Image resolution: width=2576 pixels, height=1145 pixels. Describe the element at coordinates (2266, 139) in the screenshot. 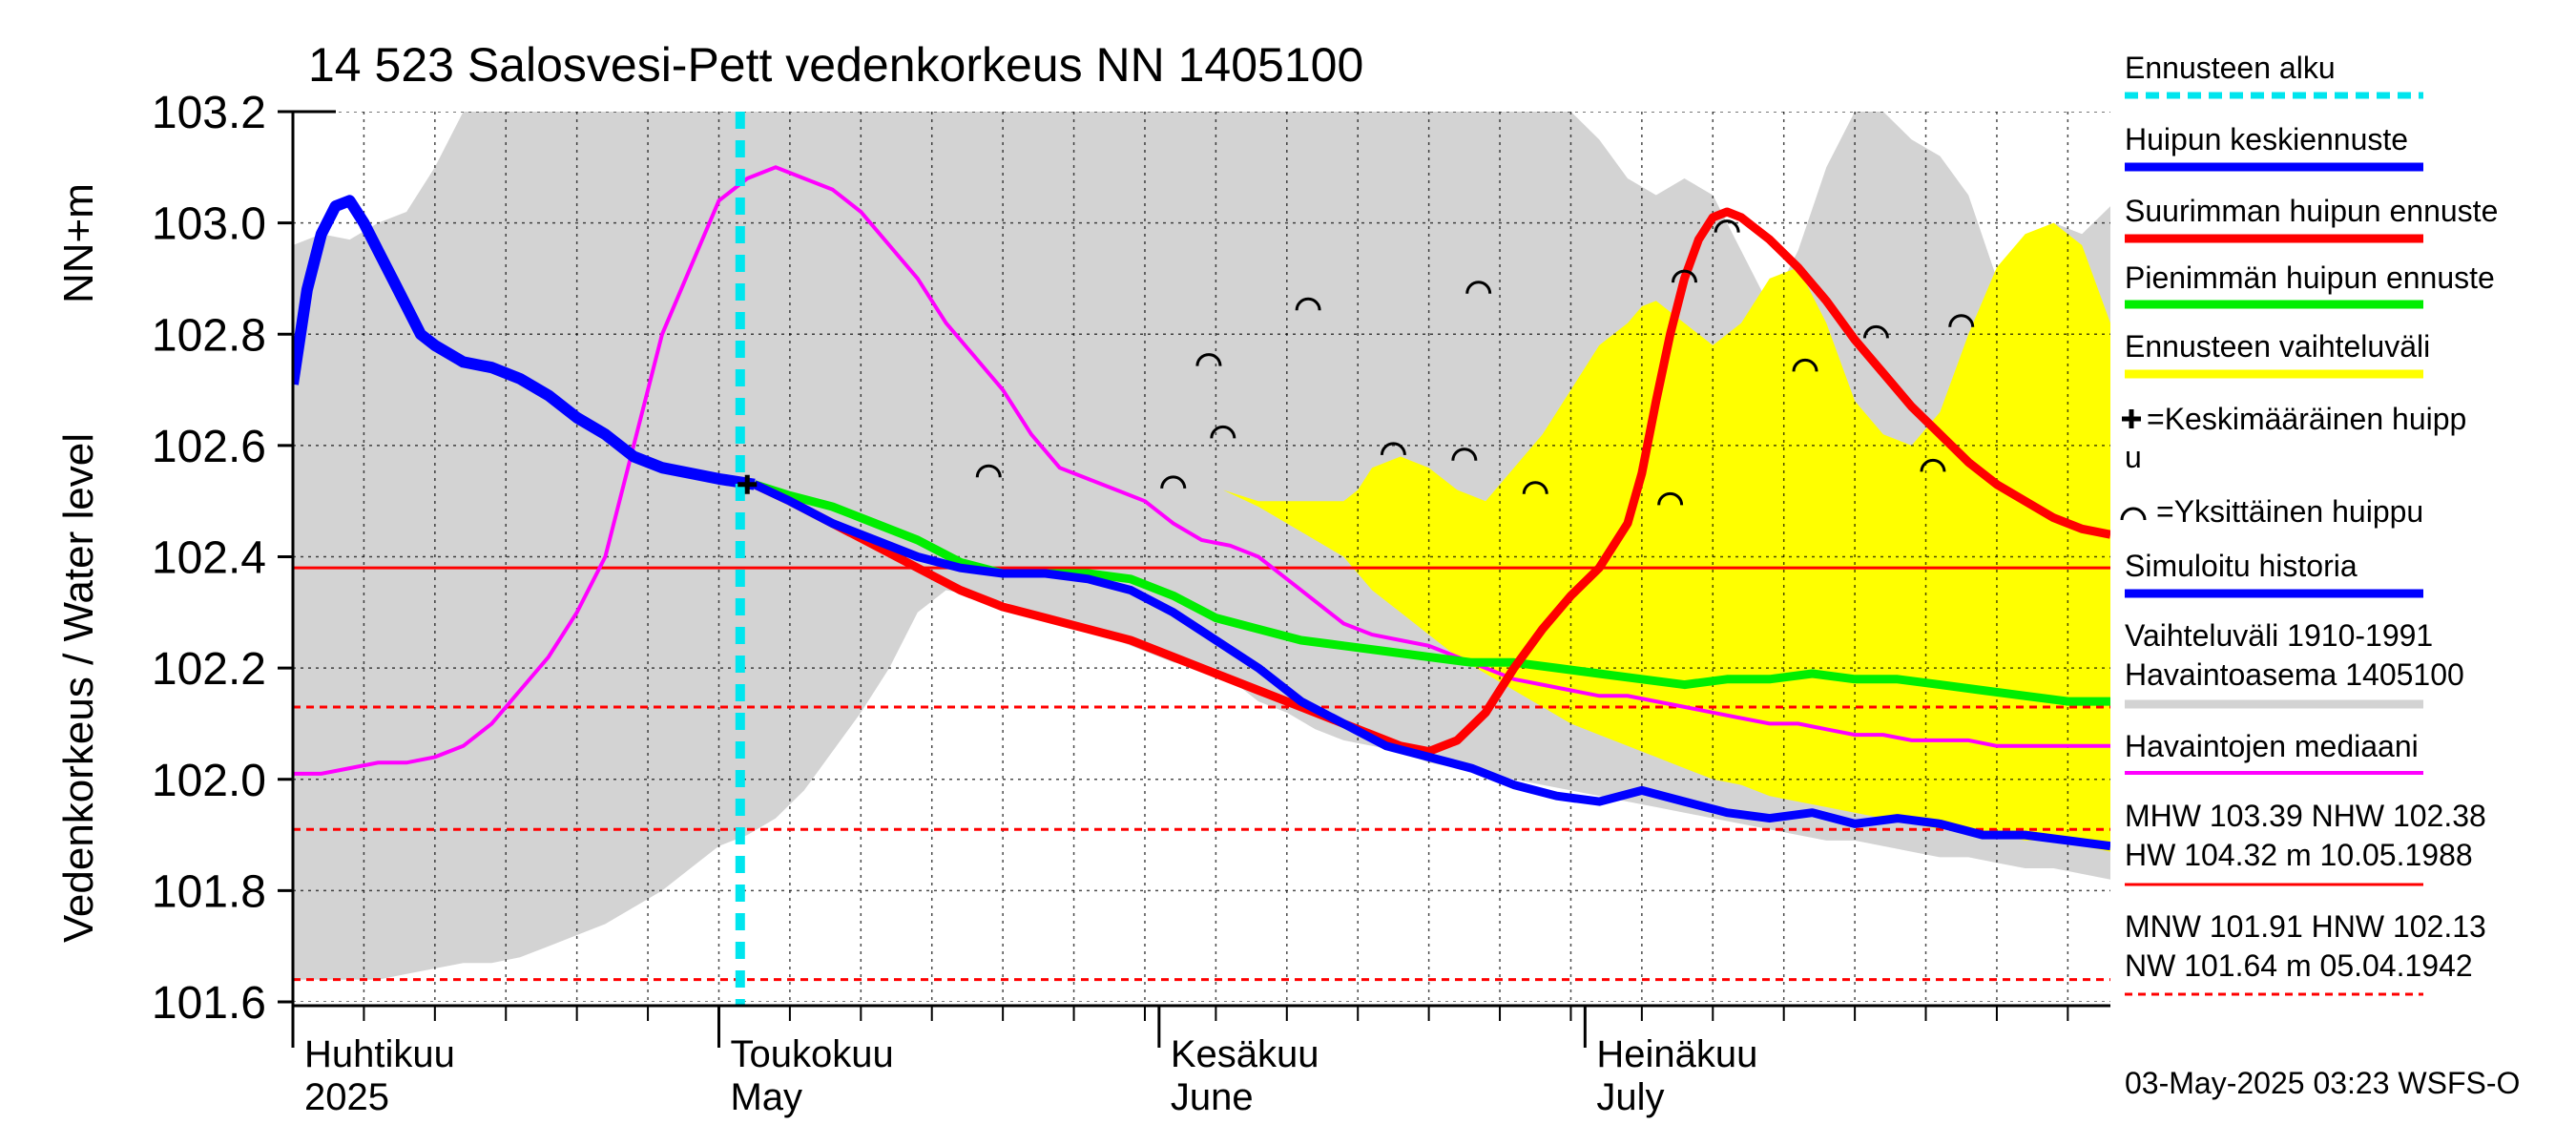

I see `legend-mean-forecast-label: Huipun keskiennuste` at that location.